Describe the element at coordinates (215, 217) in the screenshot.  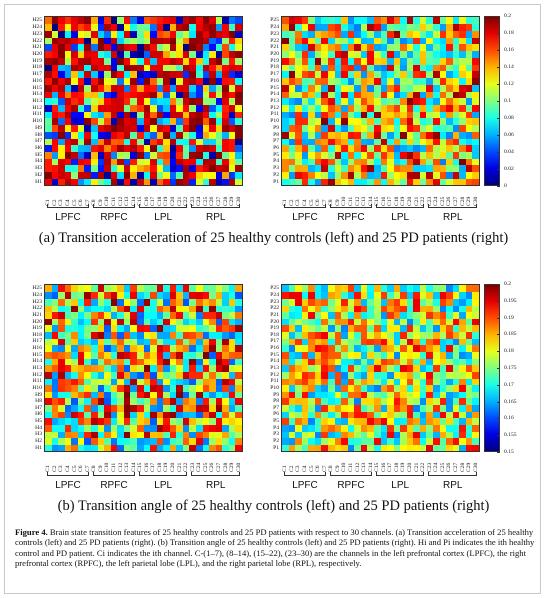
I see `group-label: RPL` at that location.